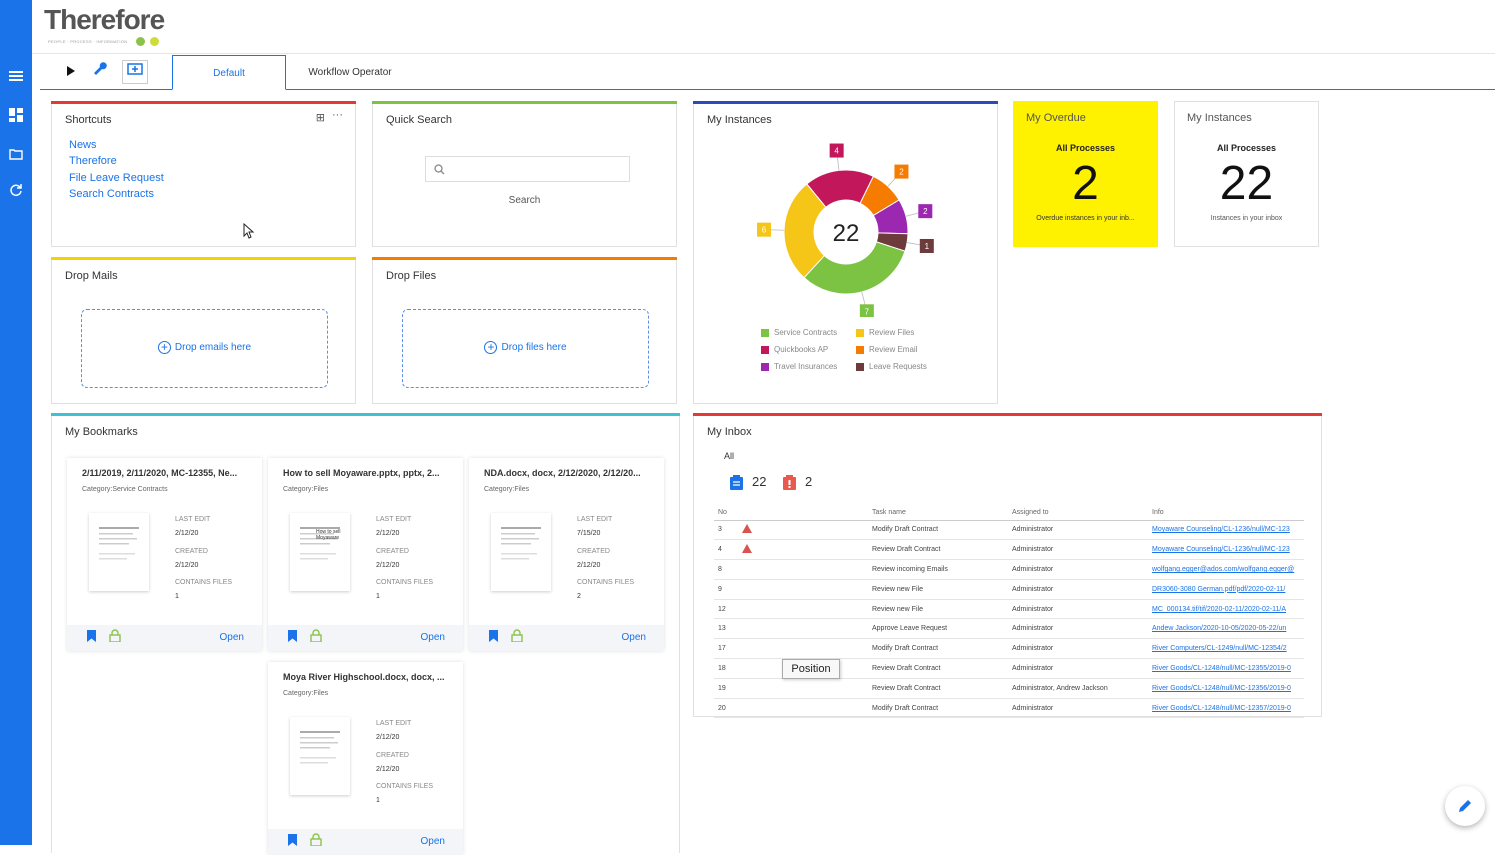 This screenshot has width=1495, height=855. I want to click on info-link: Andew Jackson/2020-10-05/2020-05-22/un, so click(1226, 629).